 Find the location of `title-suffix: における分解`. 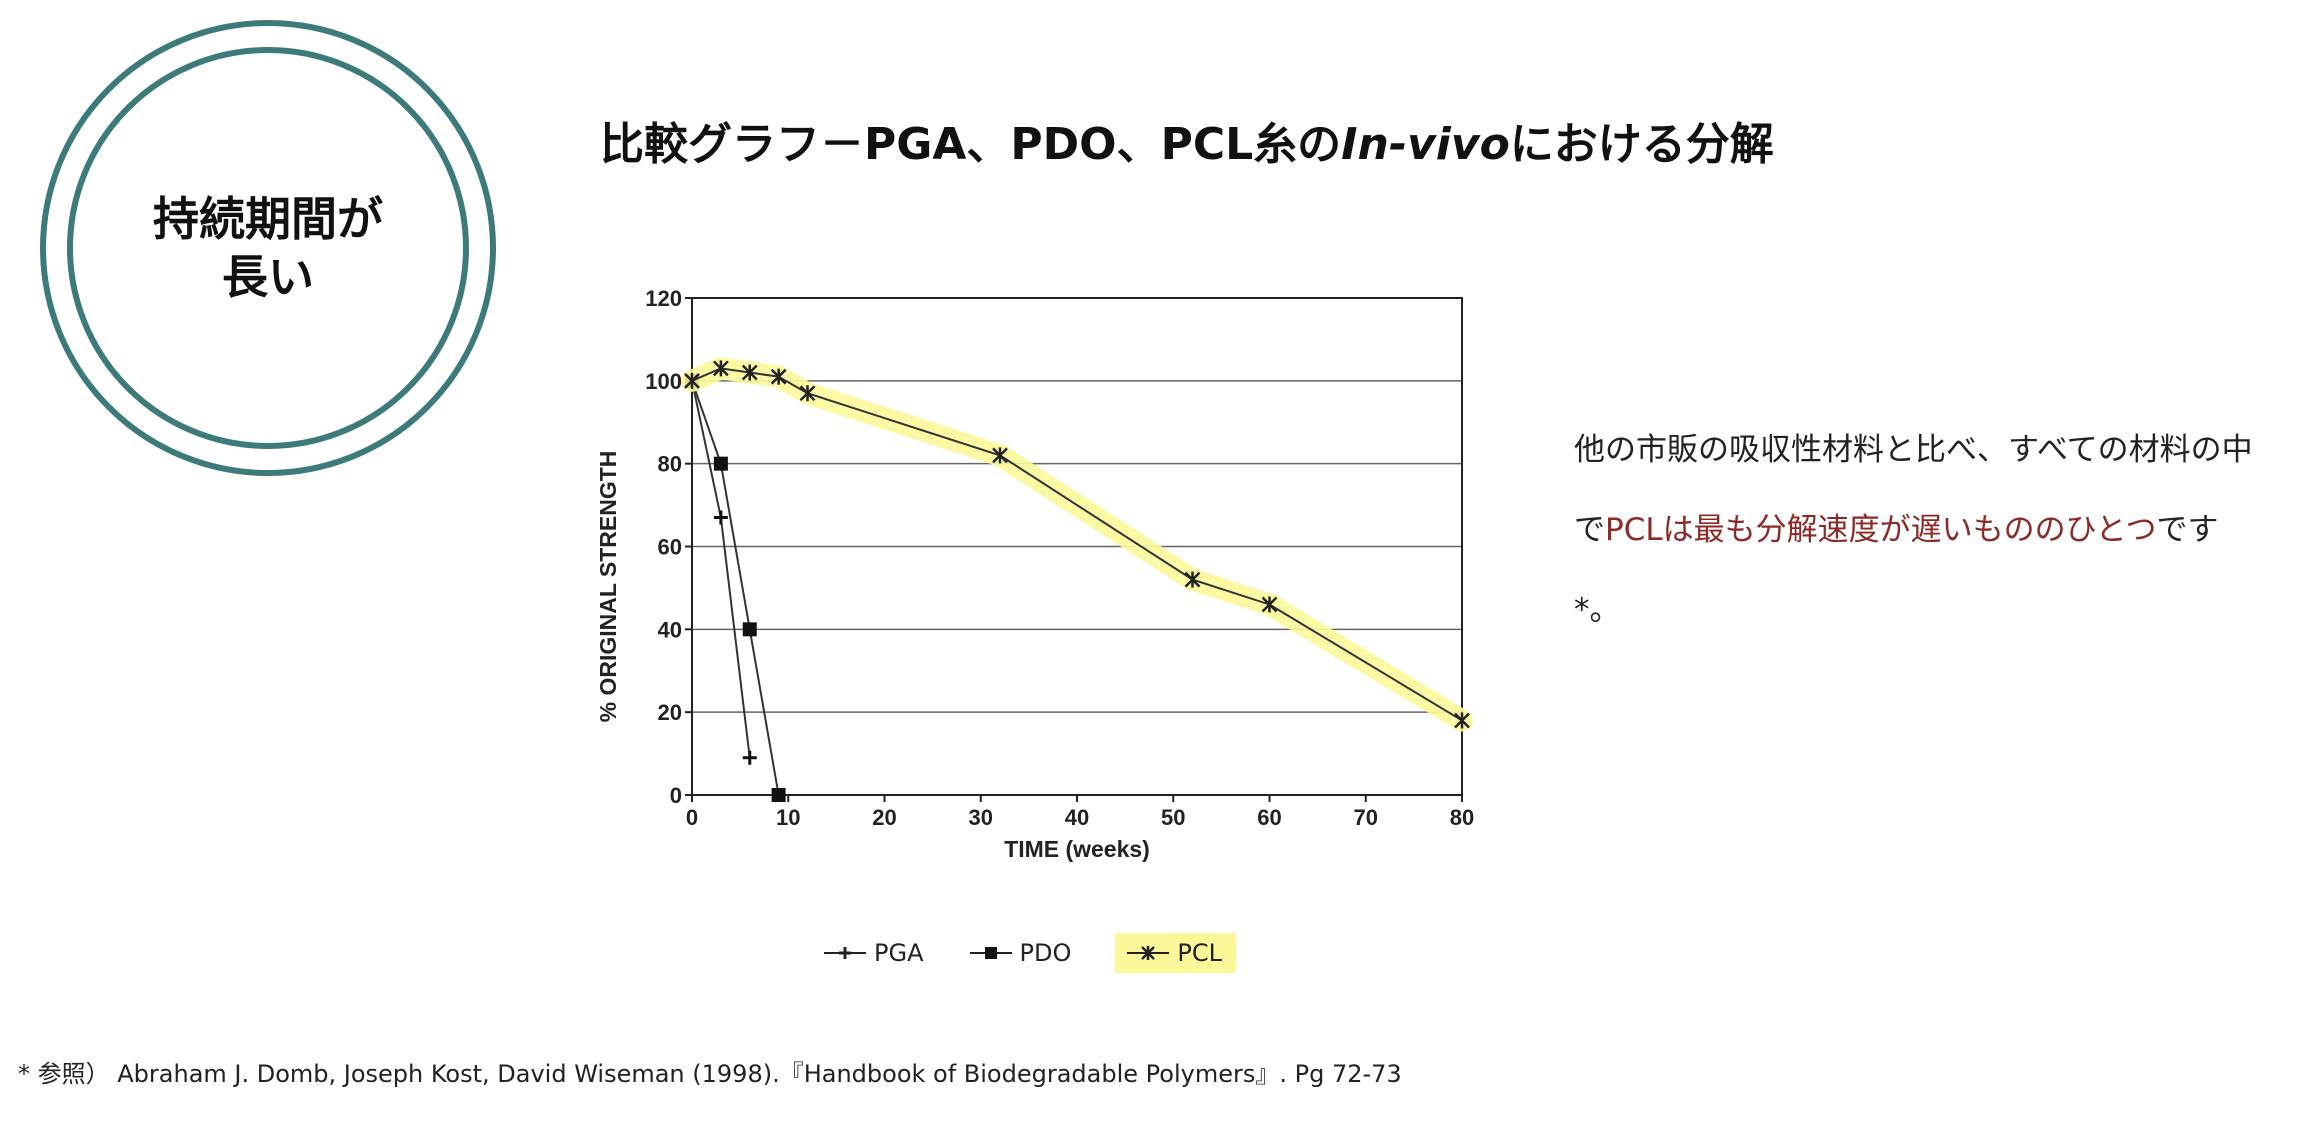

title-suffix: における分解 is located at coordinates (1641, 144).